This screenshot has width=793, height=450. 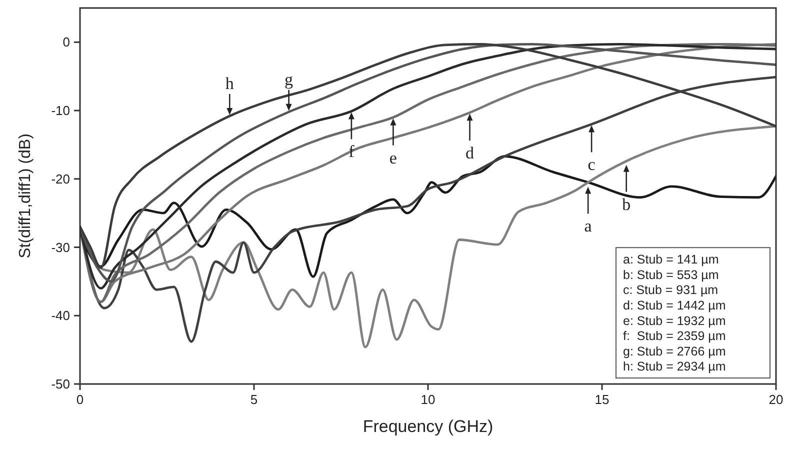 I want to click on annotation: e: Stub = 1932 µm, so click(x=674, y=321).